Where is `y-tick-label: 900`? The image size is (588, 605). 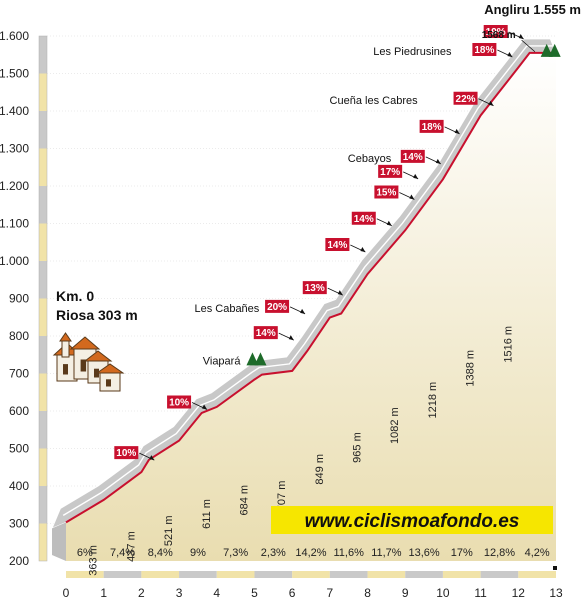
y-tick-label: 900 is located at coordinates (19, 299).